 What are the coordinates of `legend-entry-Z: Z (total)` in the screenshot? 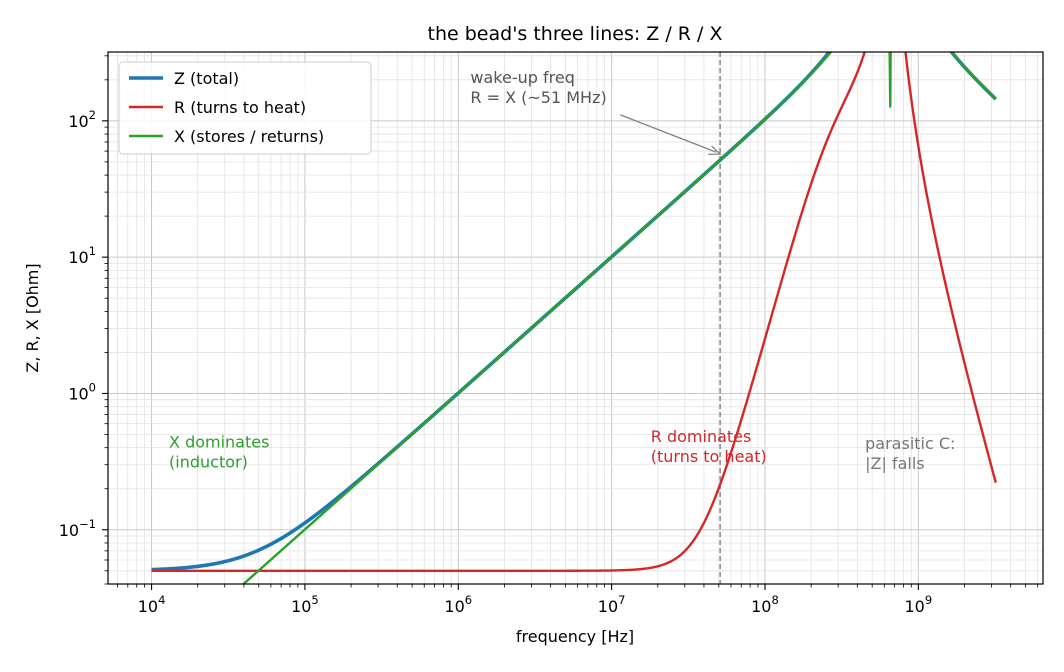 It's located at (206, 78).